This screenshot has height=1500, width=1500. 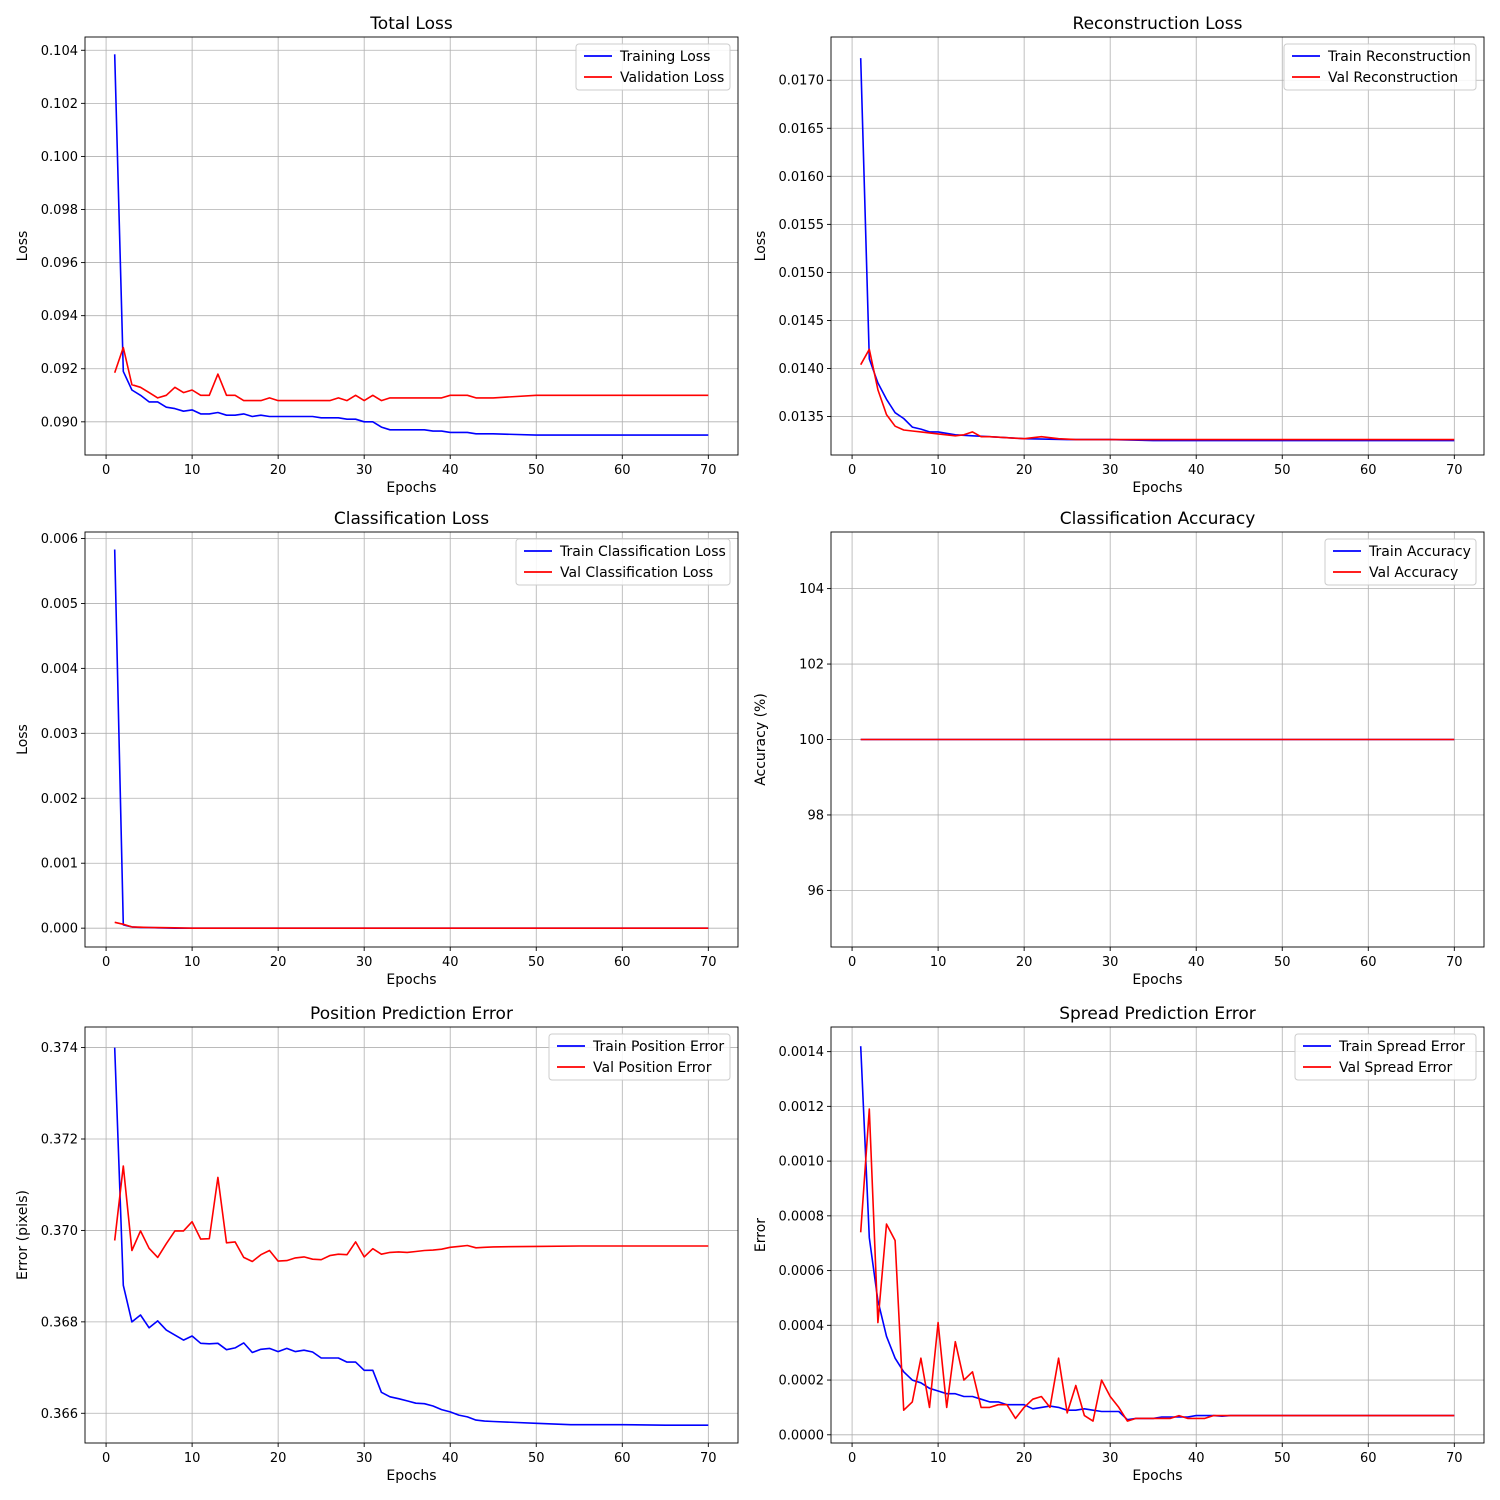 I want to click on series-line-train, so click(x=411, y=1236).